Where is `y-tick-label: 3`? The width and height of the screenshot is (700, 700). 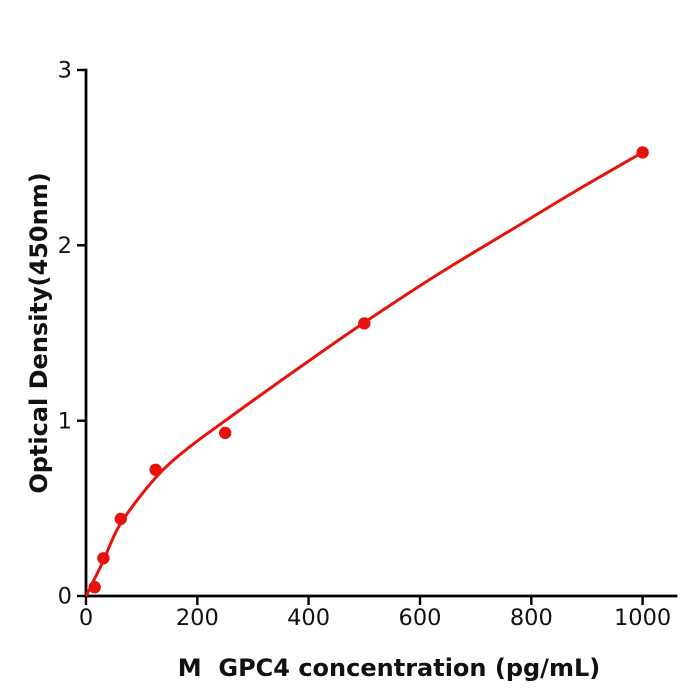 y-tick-label: 3 is located at coordinates (65, 71).